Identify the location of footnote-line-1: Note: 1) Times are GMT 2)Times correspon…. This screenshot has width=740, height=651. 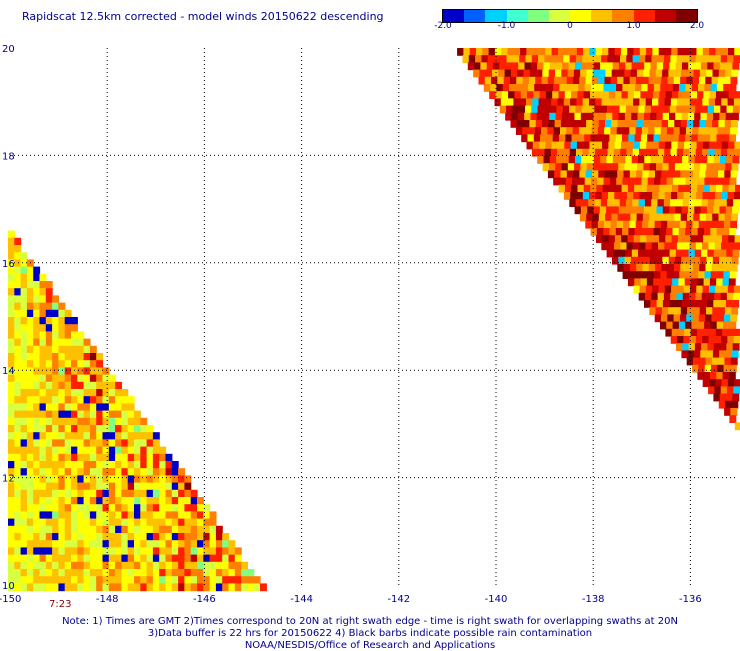
(370, 621).